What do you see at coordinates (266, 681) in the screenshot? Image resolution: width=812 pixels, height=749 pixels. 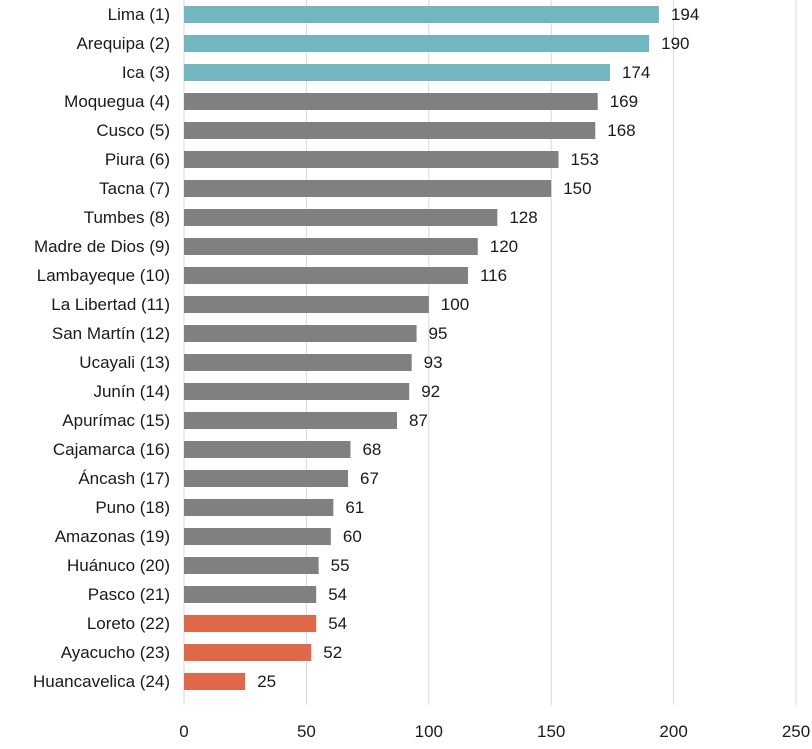 I see `value-label: 25` at bounding box center [266, 681].